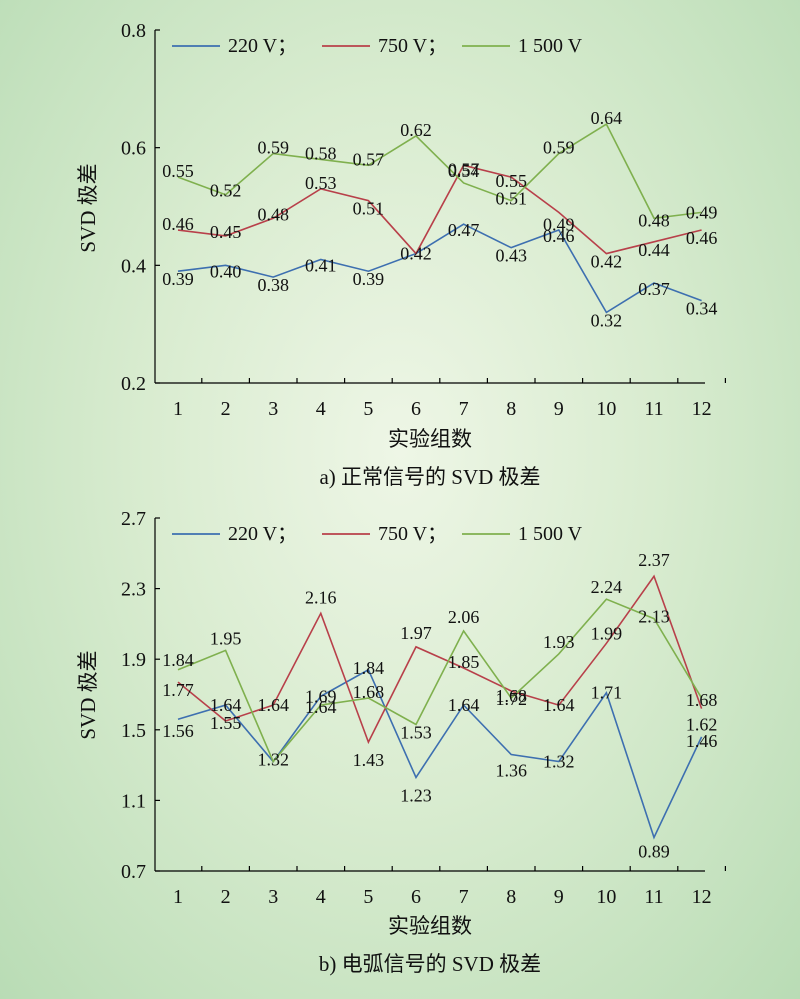  I want to click on data-label-1500V: 0.54, so click(464, 171).